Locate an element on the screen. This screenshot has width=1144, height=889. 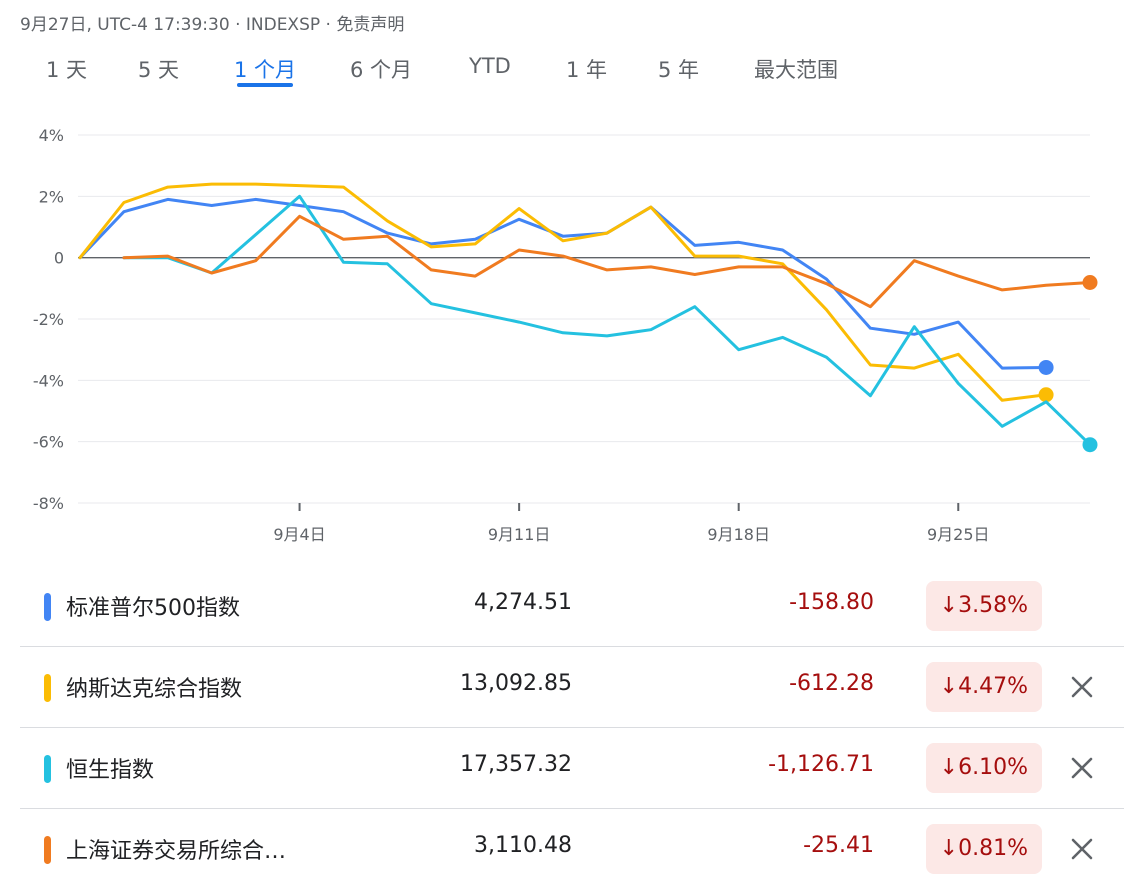
index-name: 纳斯达克综合指数 is located at coordinates (154, 689).